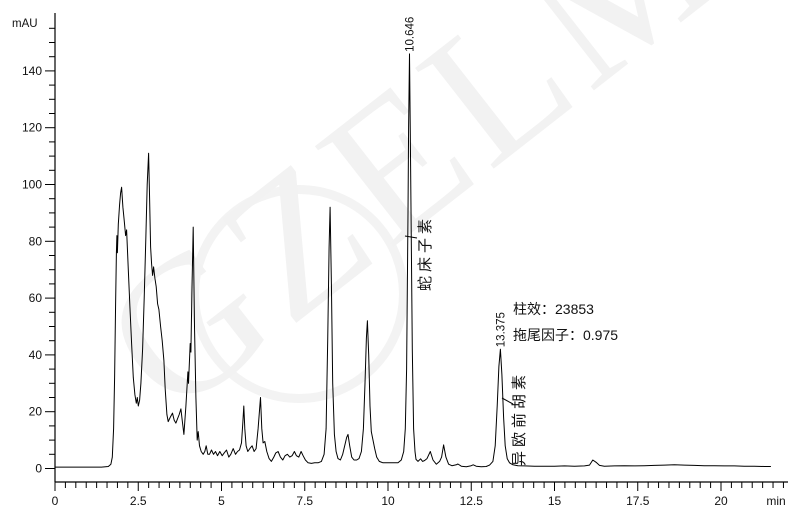 This screenshot has height=523, width=801. I want to click on stat-text: 柱效：23853, so click(553, 309).